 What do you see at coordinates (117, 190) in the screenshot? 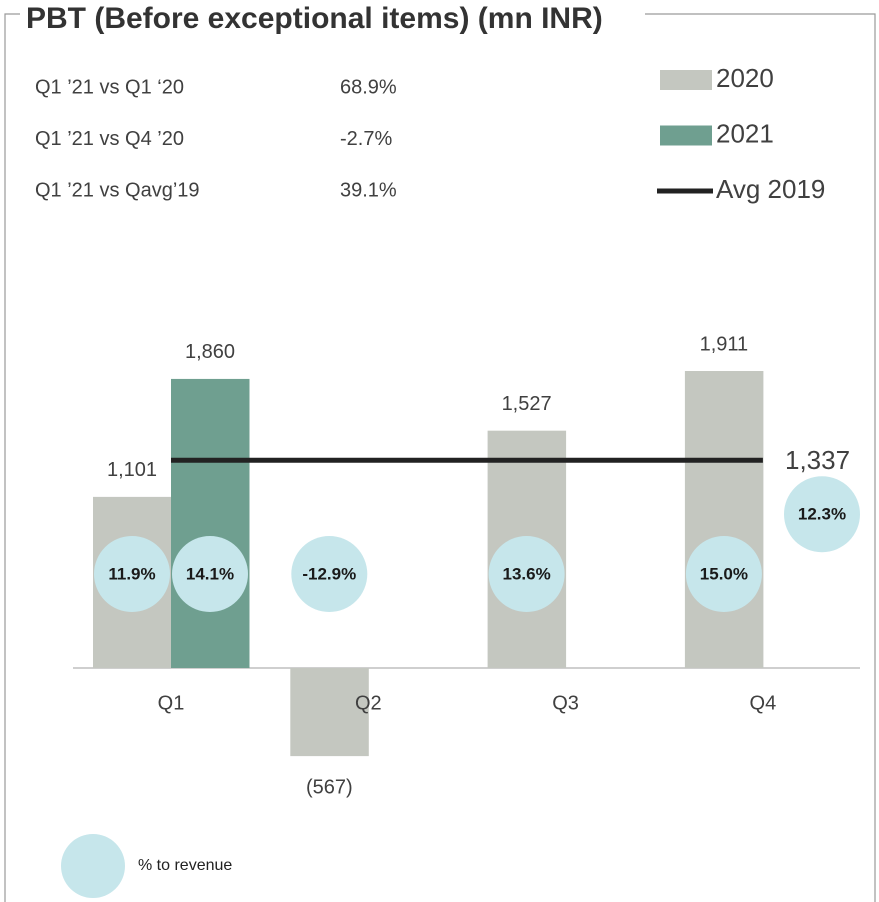
I see `comparison-label: Q1 ’21 vs Qavg’19` at bounding box center [117, 190].